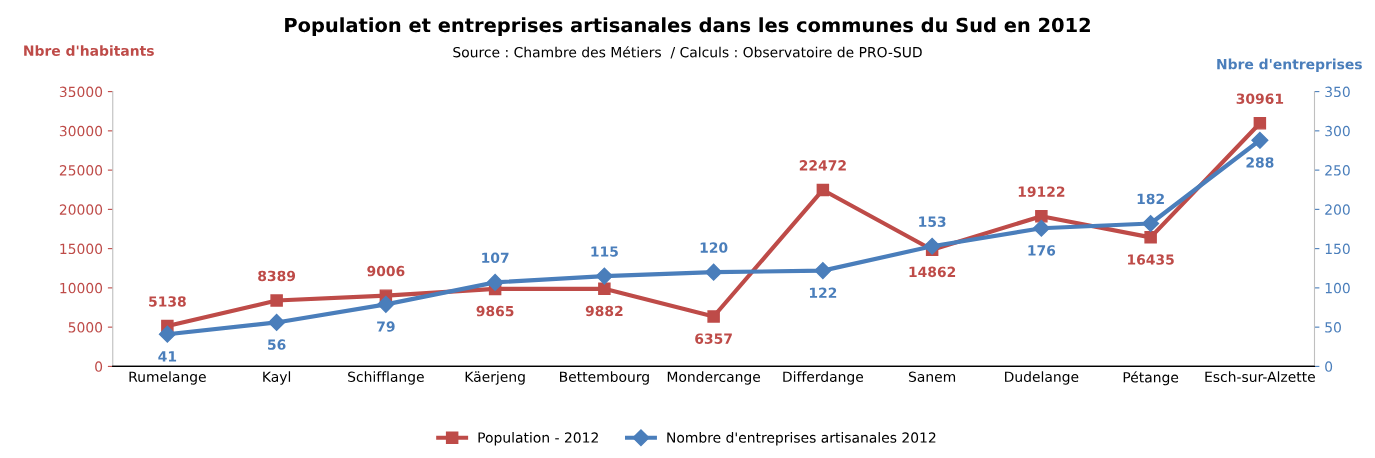  I want to click on x-tick-label: Dudelange, so click(1042, 378).